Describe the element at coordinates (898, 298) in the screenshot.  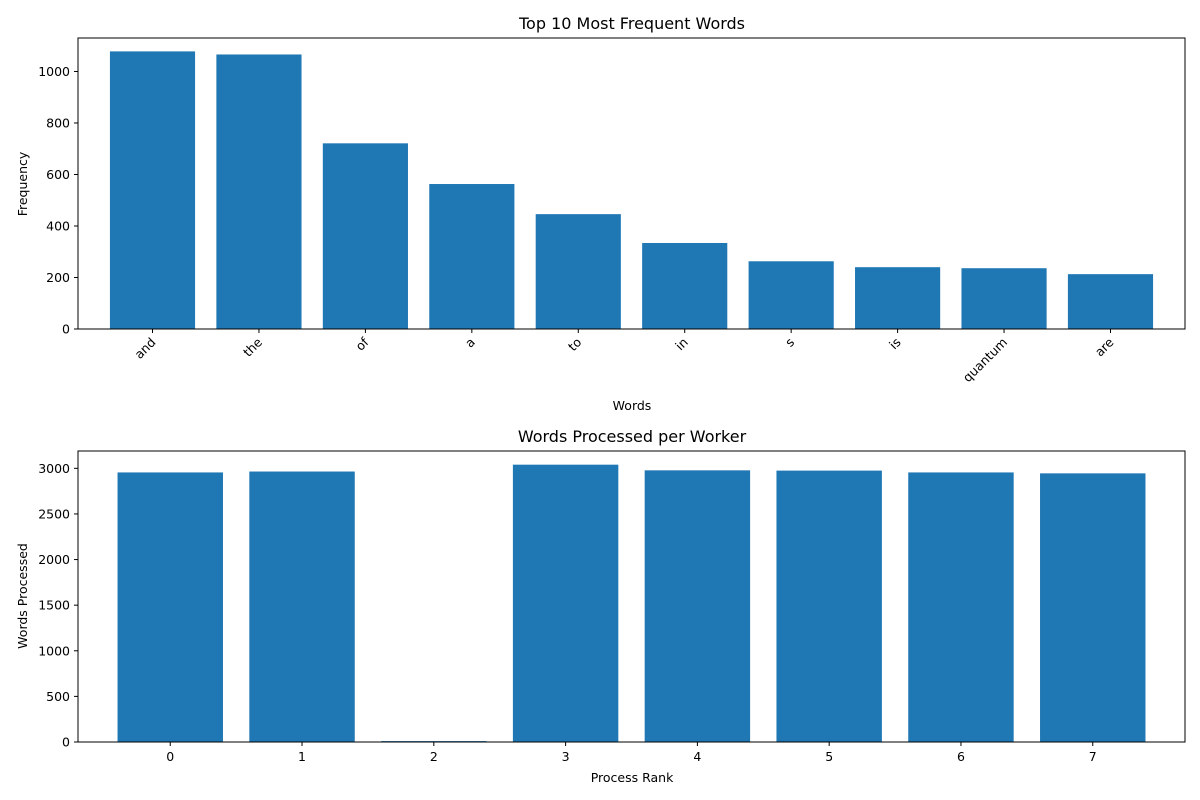
I see `bar-is` at that location.